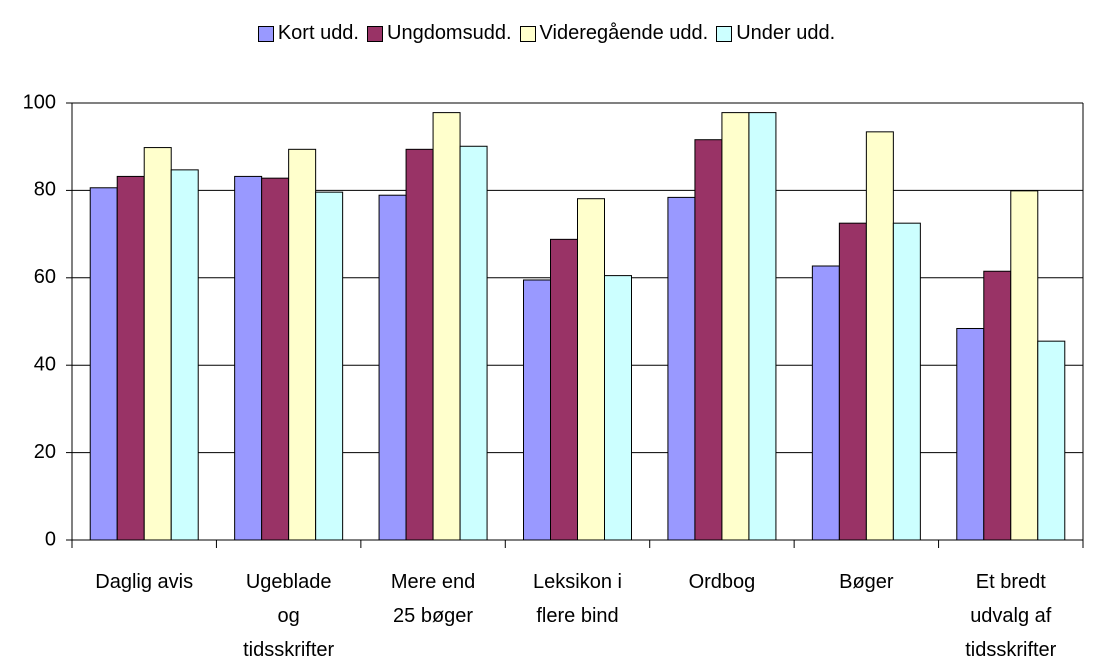 The image size is (1093, 659). What do you see at coordinates (289, 615) in the screenshot?
I see `x-tick-label: Ugeblade og tidsskrifter` at bounding box center [289, 615].